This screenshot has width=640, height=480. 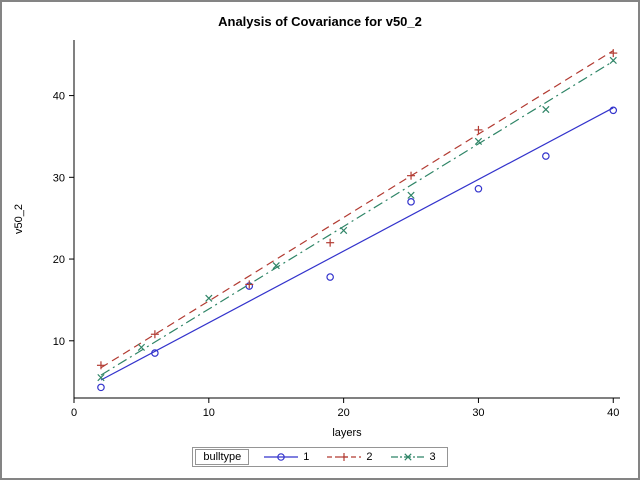 I want to click on chart-title: Analysis of Covariance for v50_2, so click(x=320, y=21).